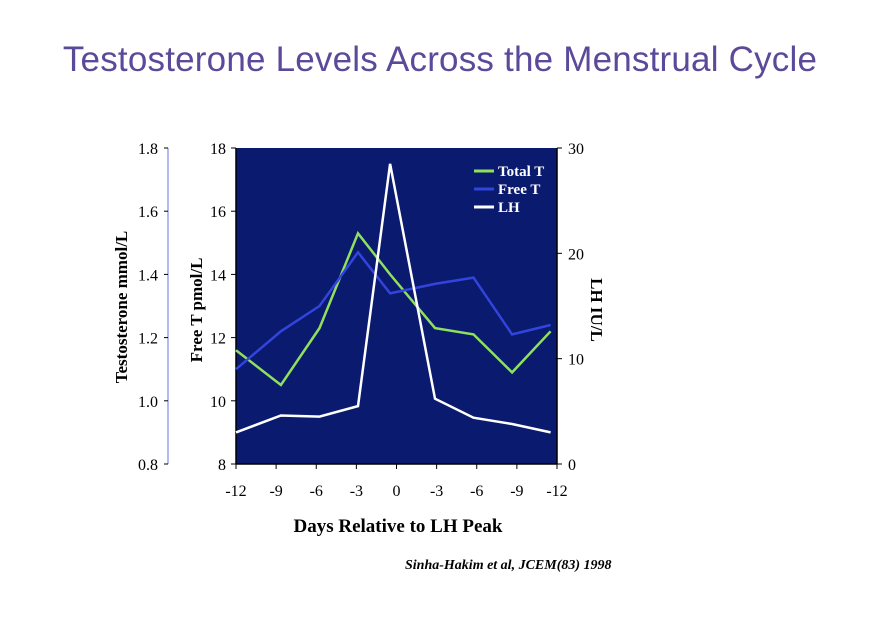  Describe the element at coordinates (398, 526) in the screenshot. I see `x-axis-label: Days Relative to LH Peak` at that location.